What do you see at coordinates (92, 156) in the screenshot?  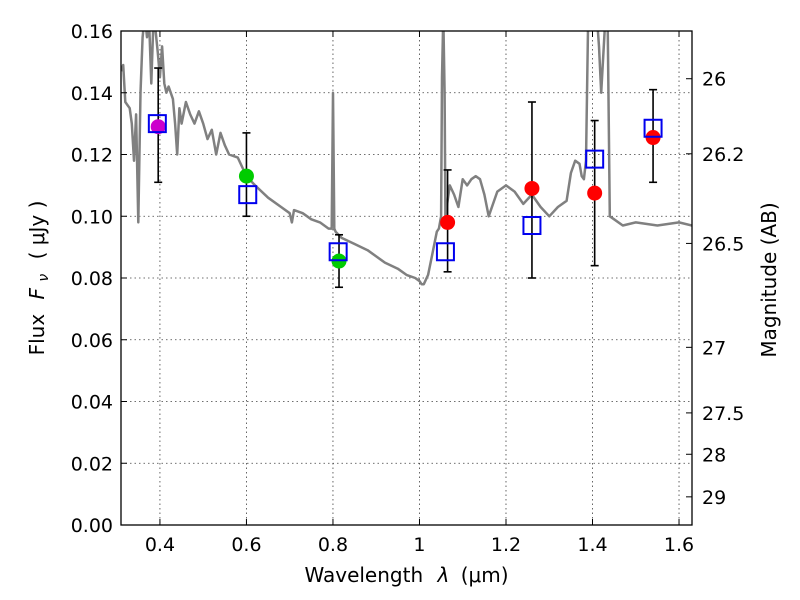 I see `y-tick-label: 0.12` at bounding box center [92, 156].